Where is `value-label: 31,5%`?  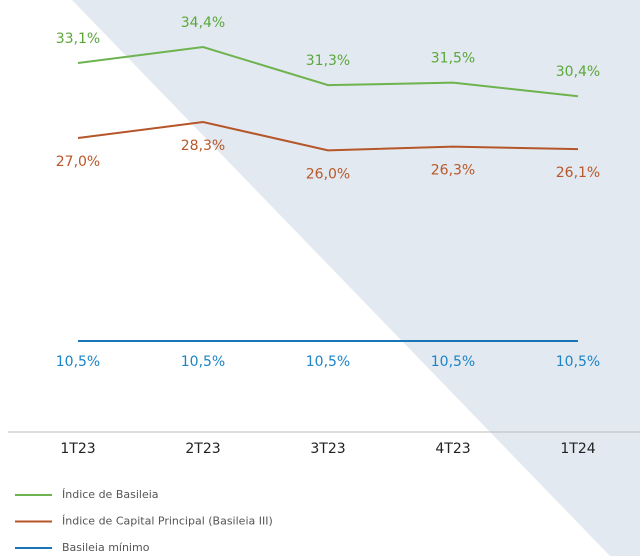
value-label: 31,5% is located at coordinates (453, 59).